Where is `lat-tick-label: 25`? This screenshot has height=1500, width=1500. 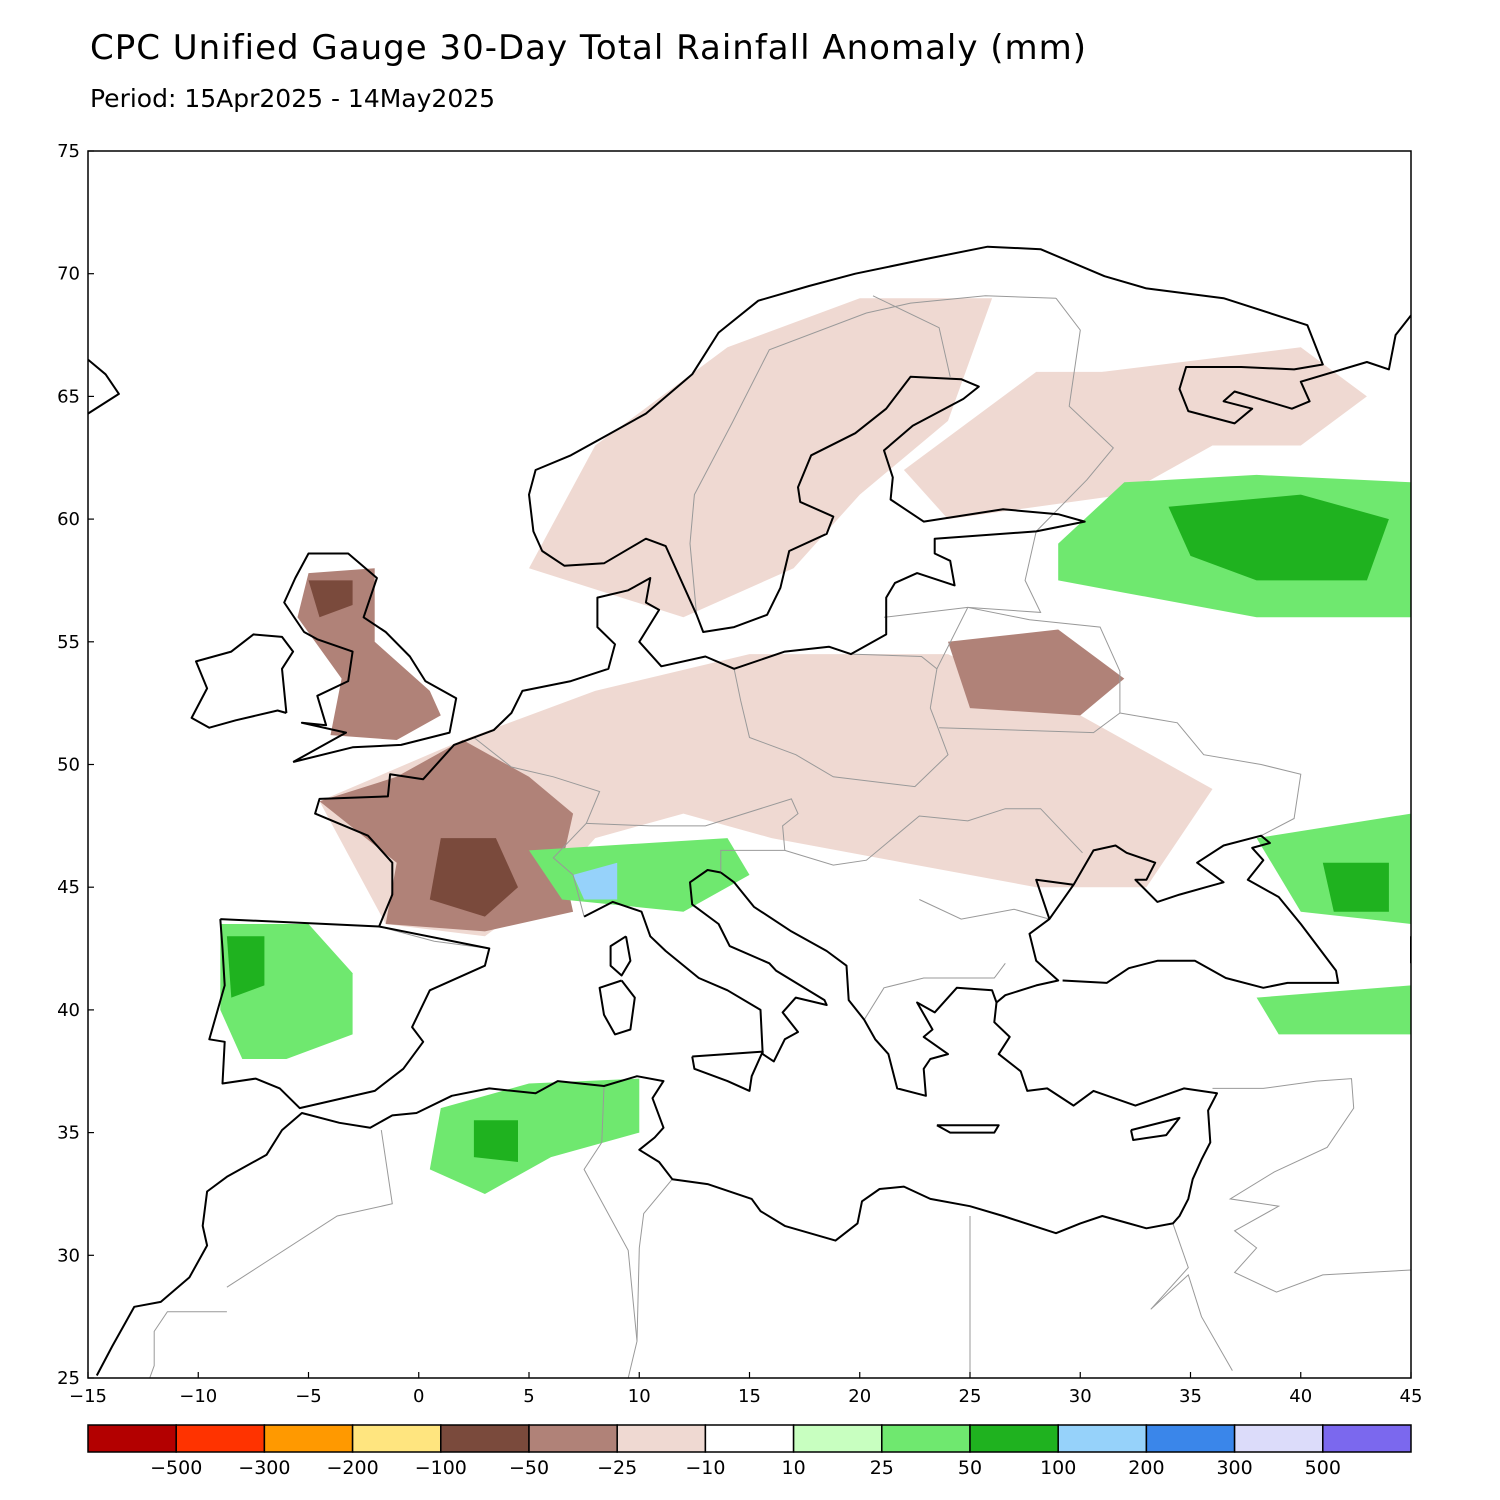
lat-tick-label: 25 is located at coordinates (68, 1378).